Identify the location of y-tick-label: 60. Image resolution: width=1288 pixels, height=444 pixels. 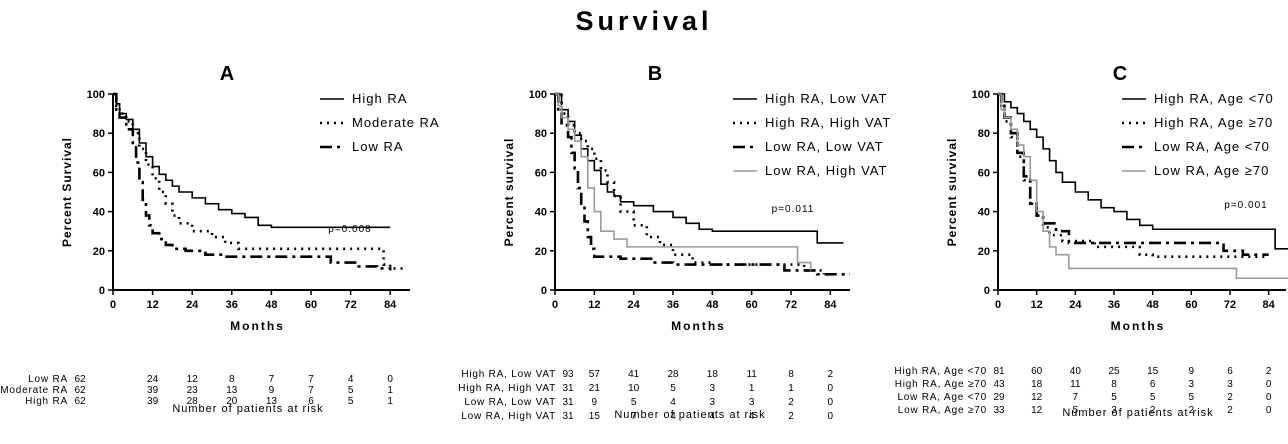
(99, 173).